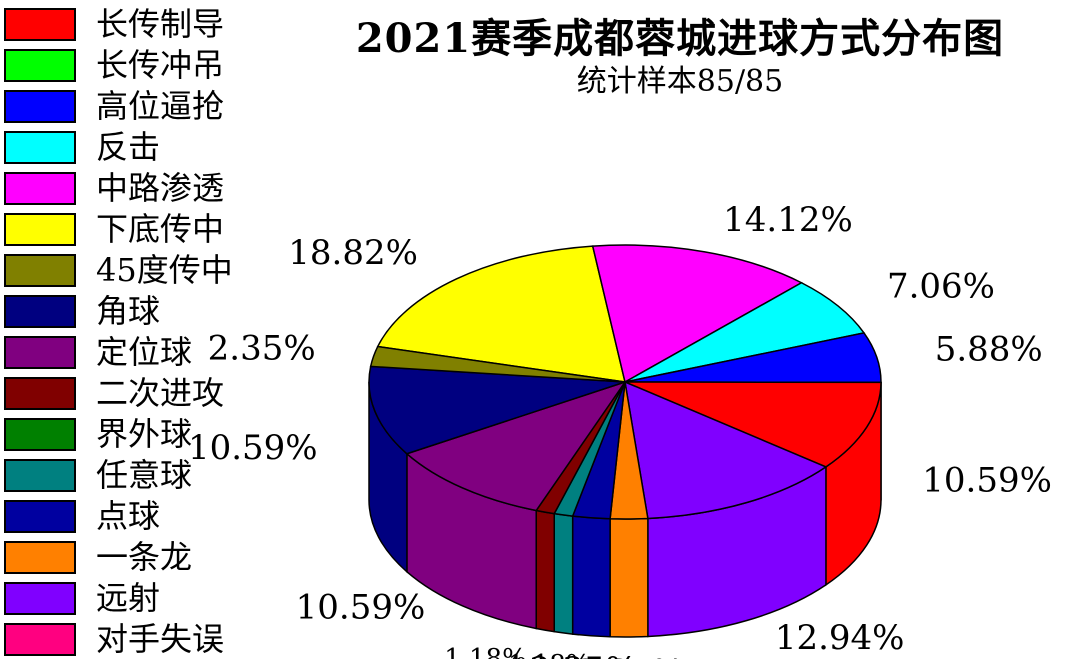 The width and height of the screenshot is (1080, 660). What do you see at coordinates (788, 220) in the screenshot?
I see `data-label: 14.12%` at bounding box center [788, 220].